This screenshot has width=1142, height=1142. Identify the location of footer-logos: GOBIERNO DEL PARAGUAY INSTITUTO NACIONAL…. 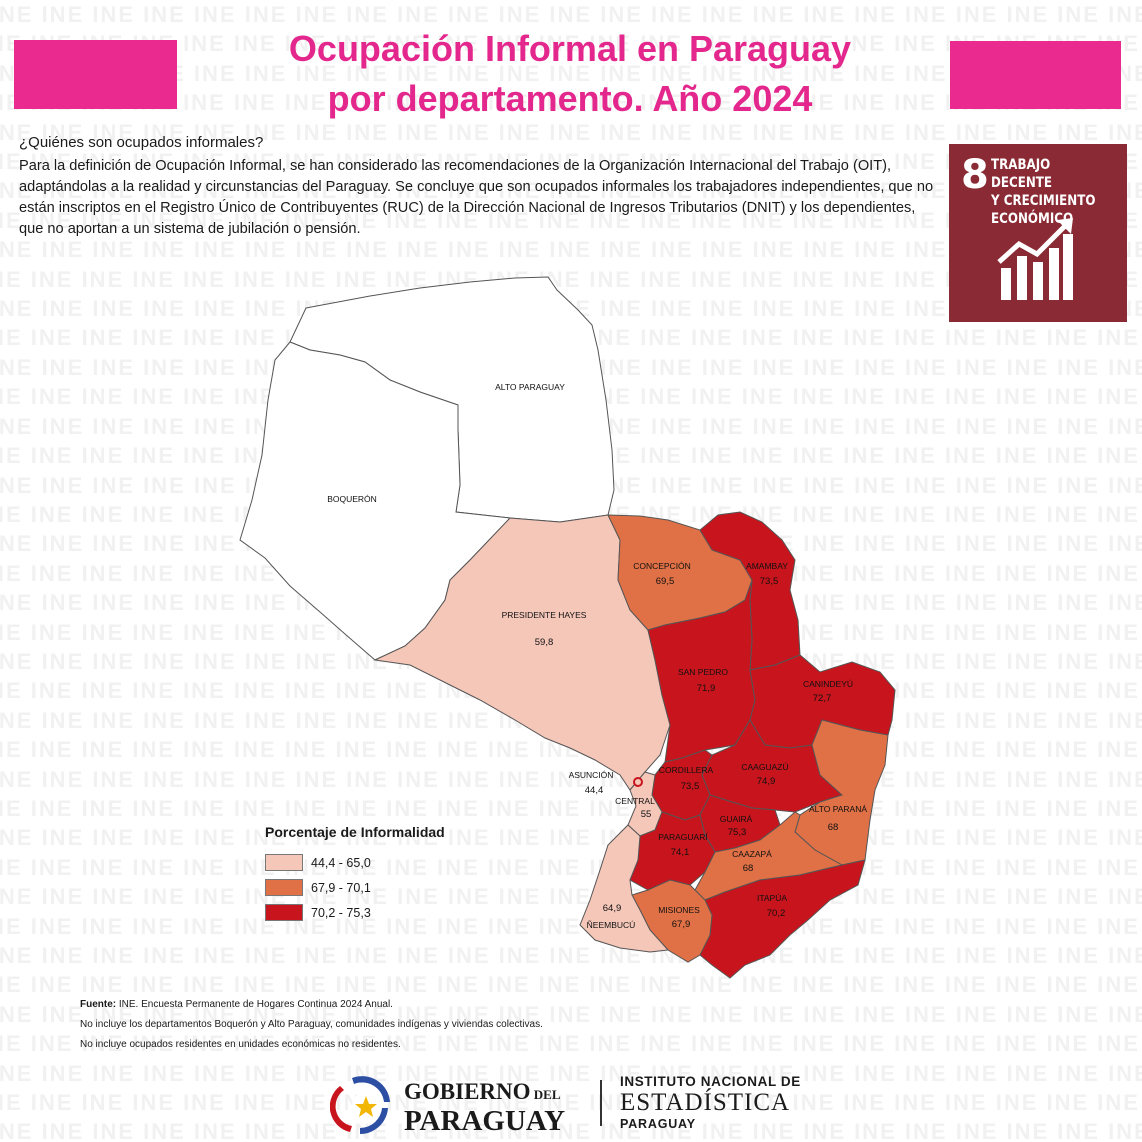
(580, 1104).